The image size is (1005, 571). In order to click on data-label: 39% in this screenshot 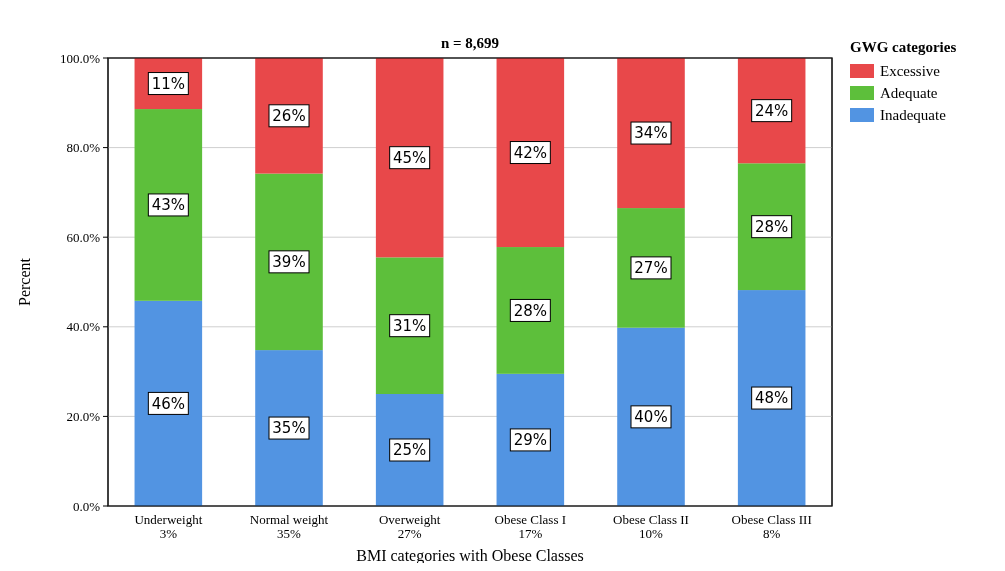, I will do `click(289, 262)`.